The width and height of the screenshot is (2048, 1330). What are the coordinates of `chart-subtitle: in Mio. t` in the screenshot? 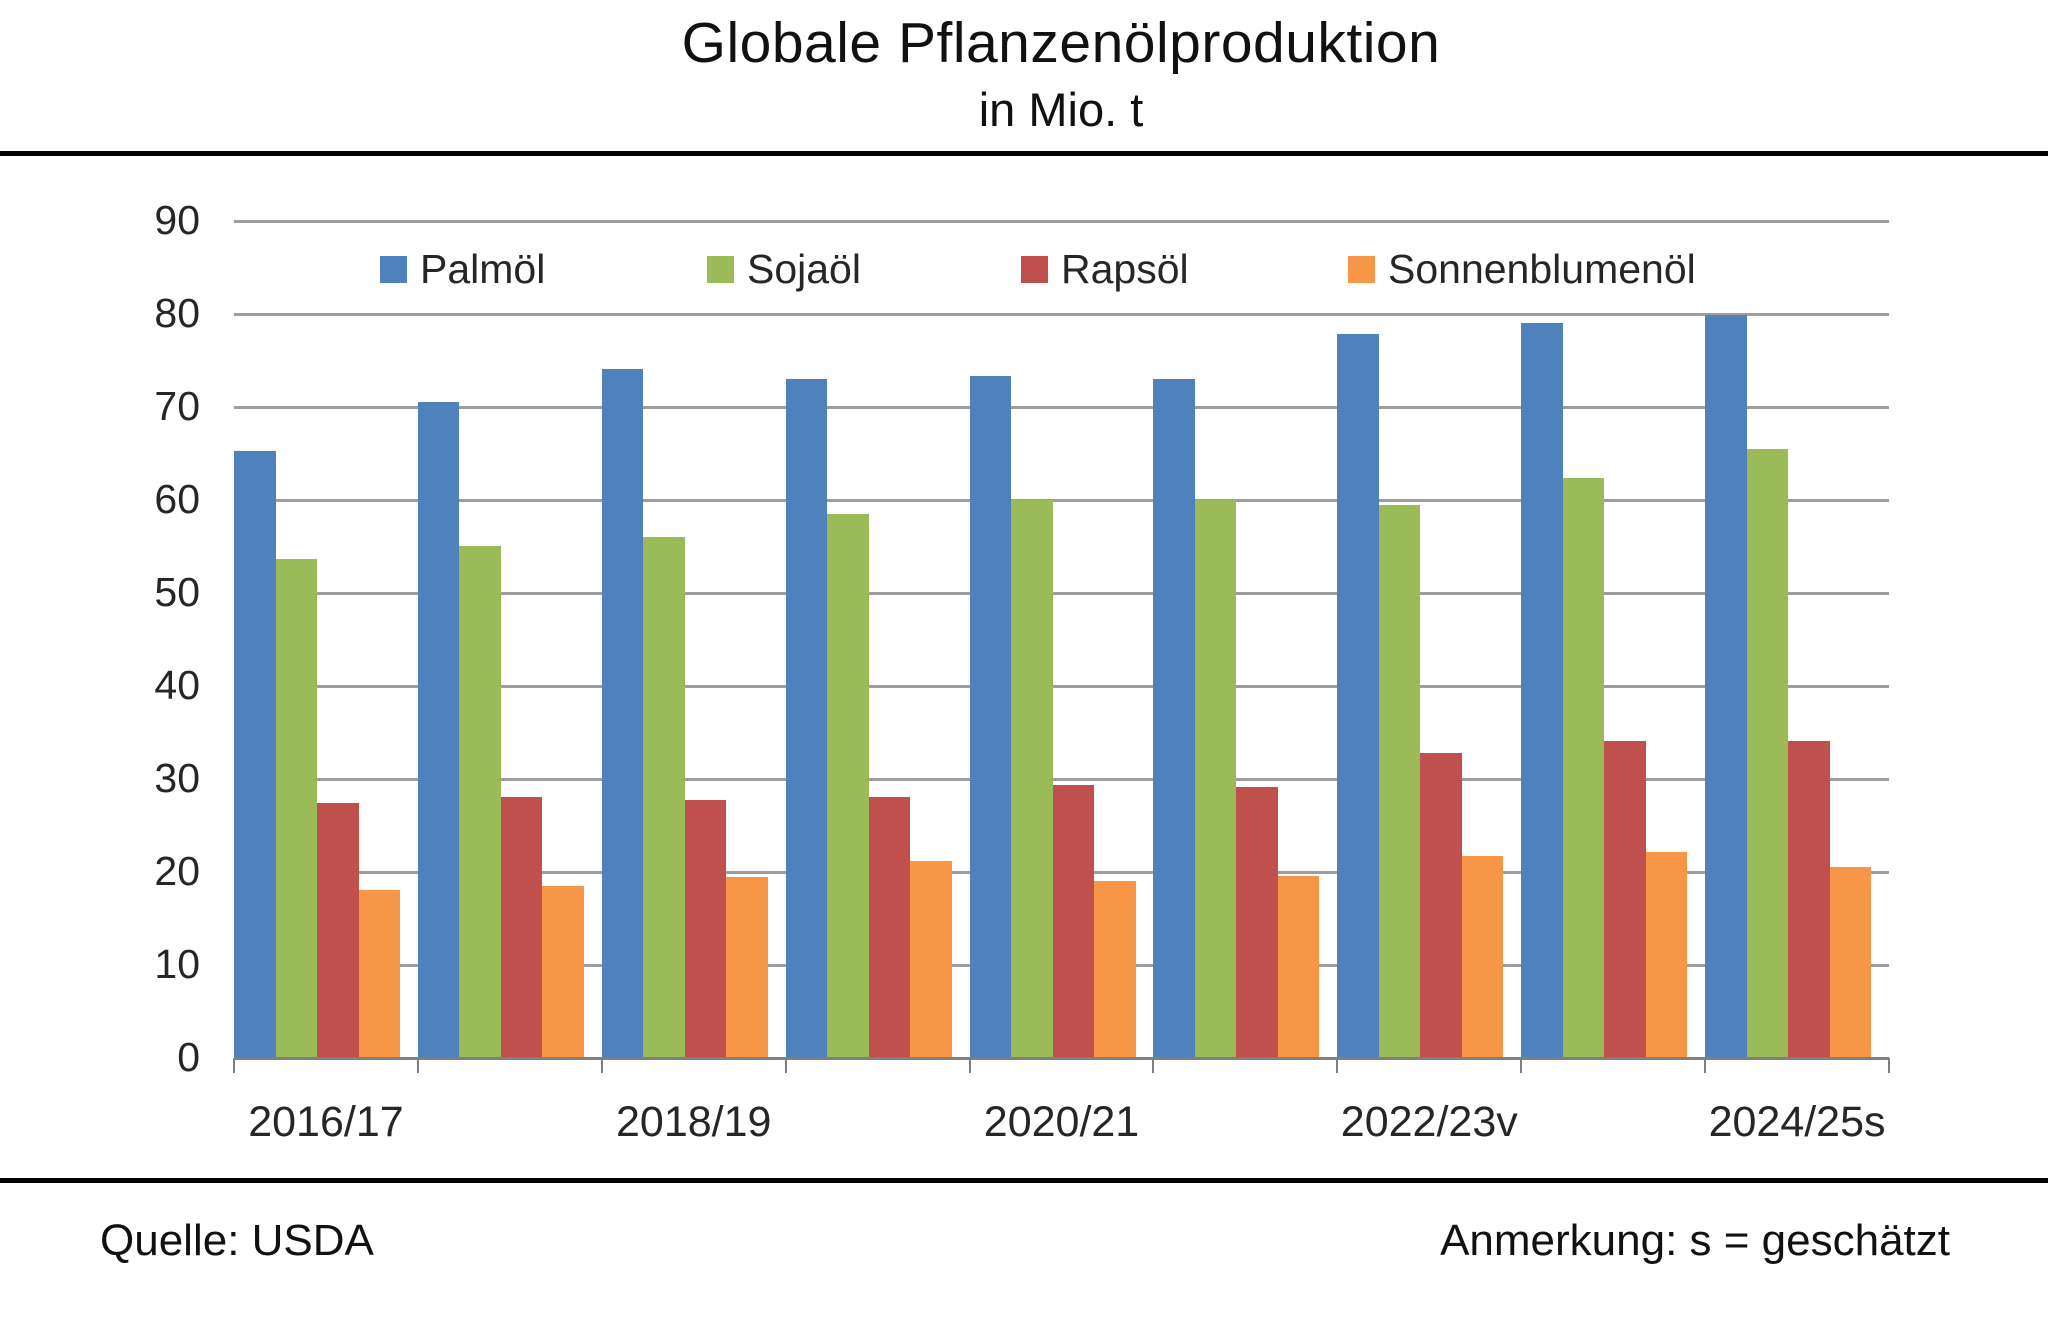 It's located at (1061, 109).